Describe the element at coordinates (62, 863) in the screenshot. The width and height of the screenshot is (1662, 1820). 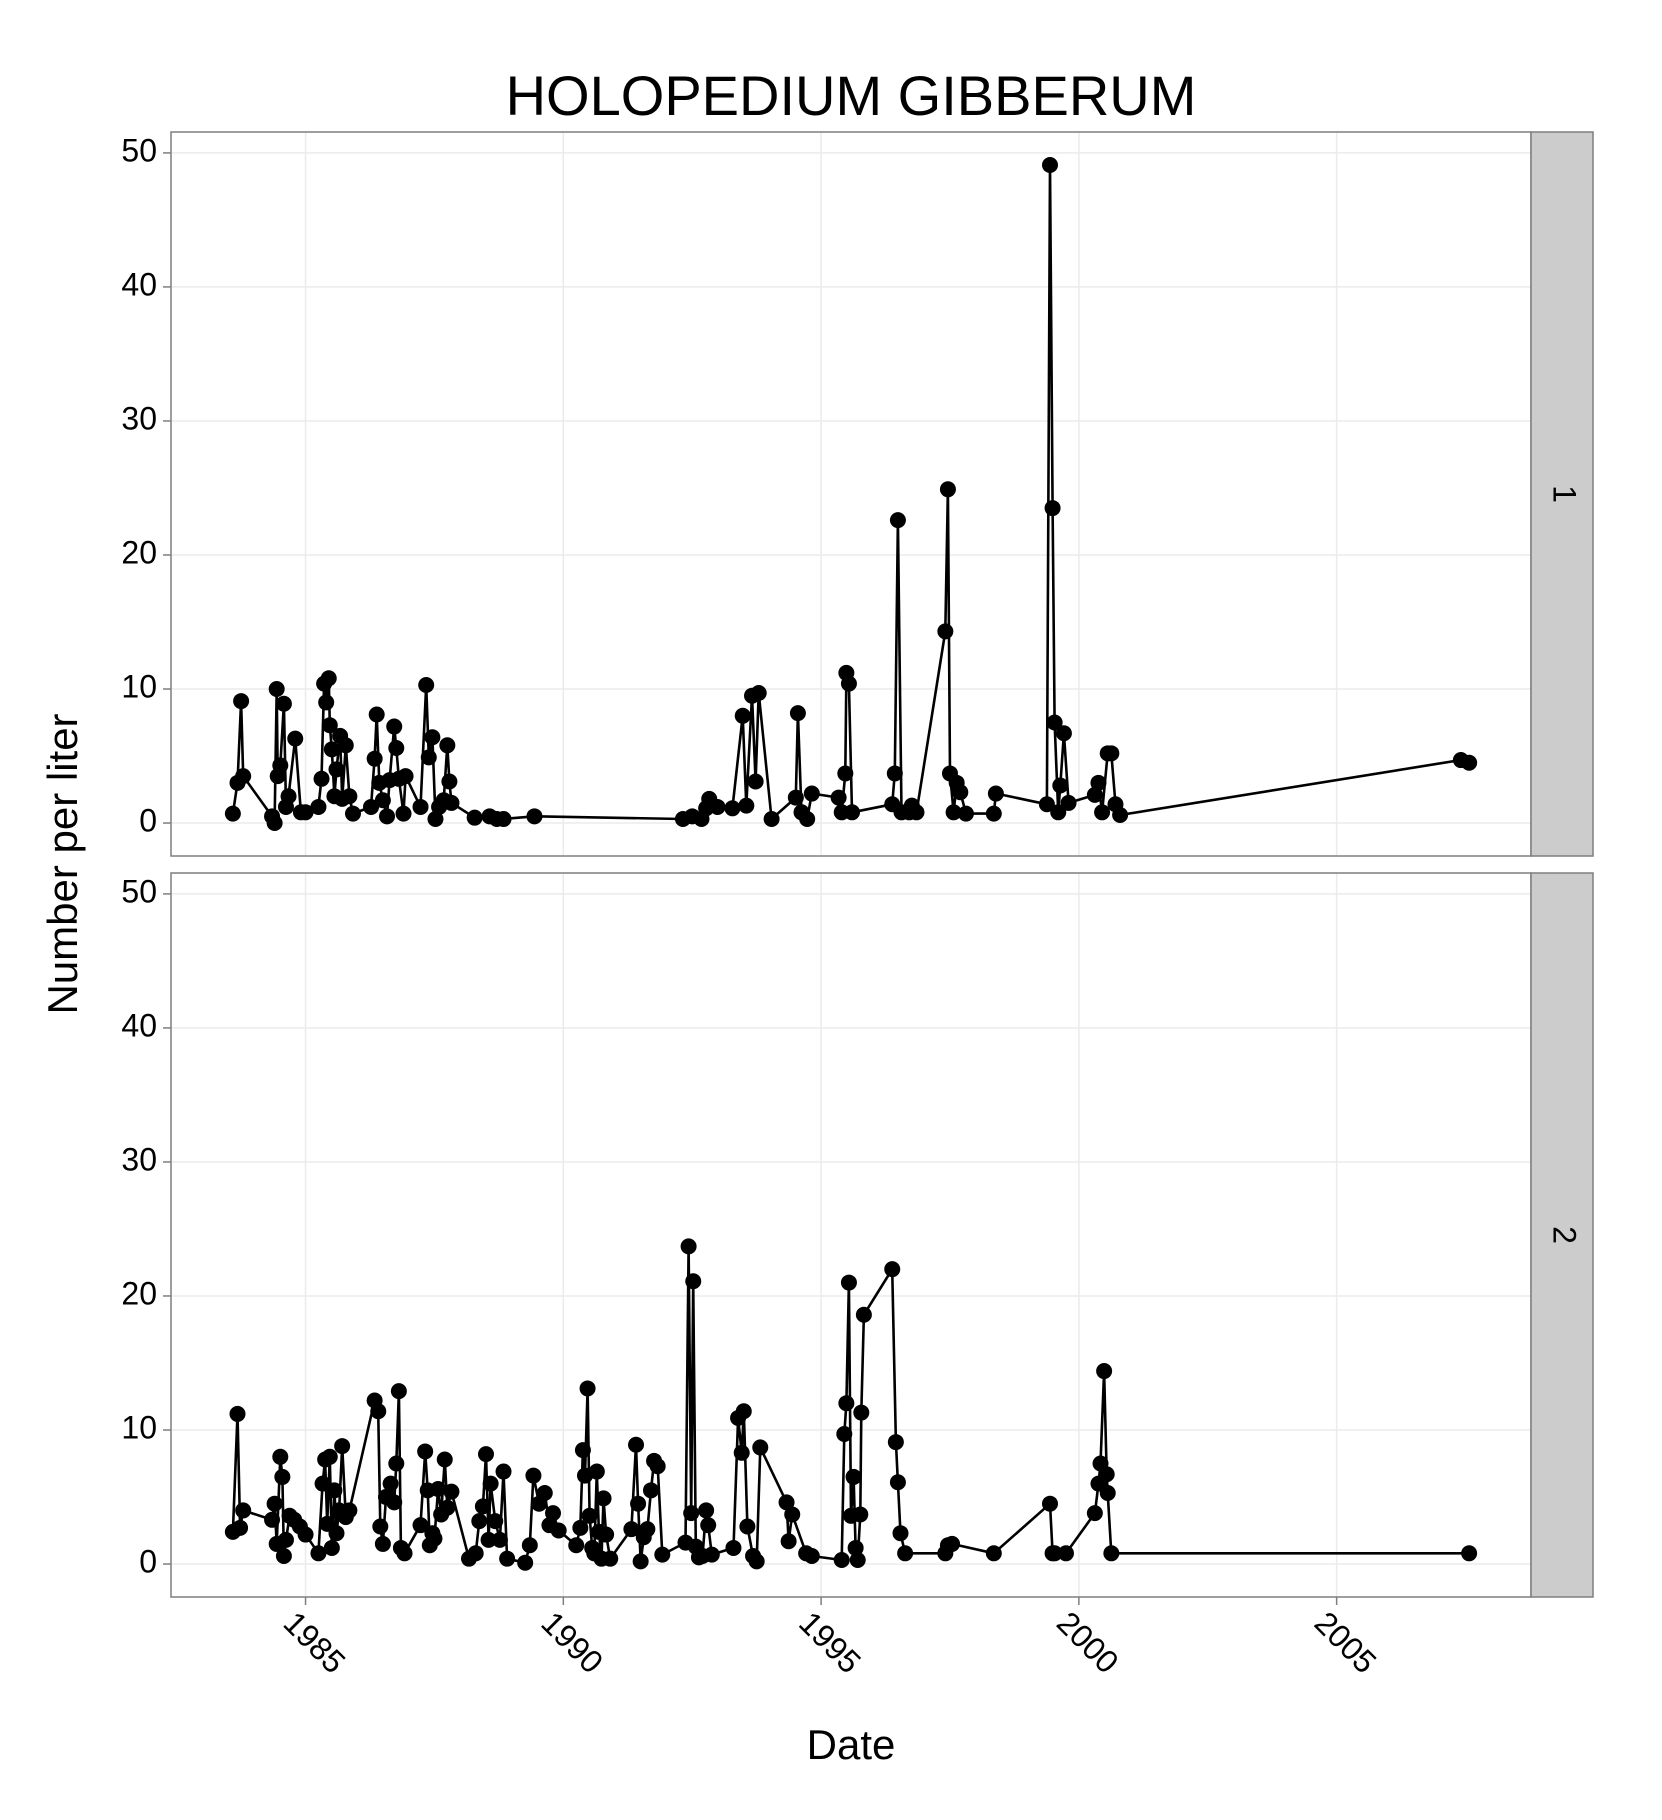
I see `y-axis-label: Number per liter` at that location.